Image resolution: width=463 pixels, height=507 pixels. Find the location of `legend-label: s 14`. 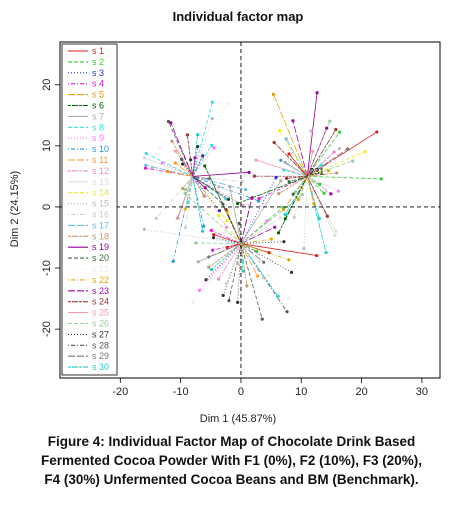

legend-label: s 14 is located at coordinates (100, 193).